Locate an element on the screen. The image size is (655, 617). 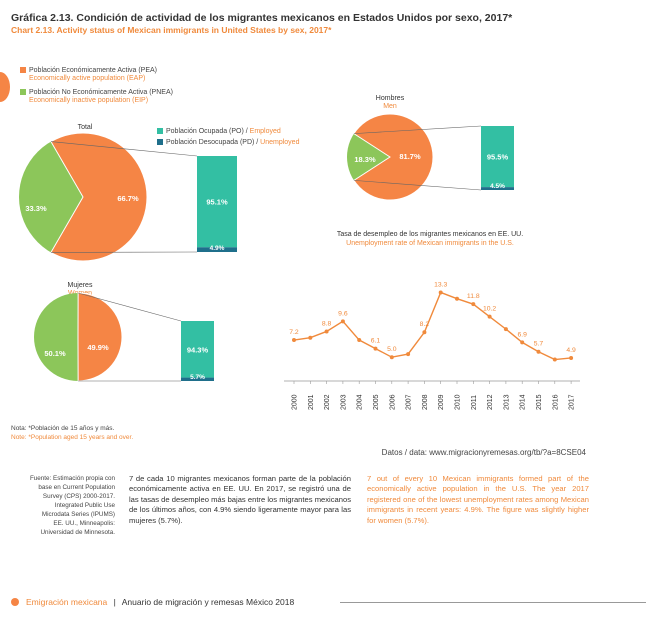
pie-men-label-po: 95.5% is located at coordinates (498, 157).